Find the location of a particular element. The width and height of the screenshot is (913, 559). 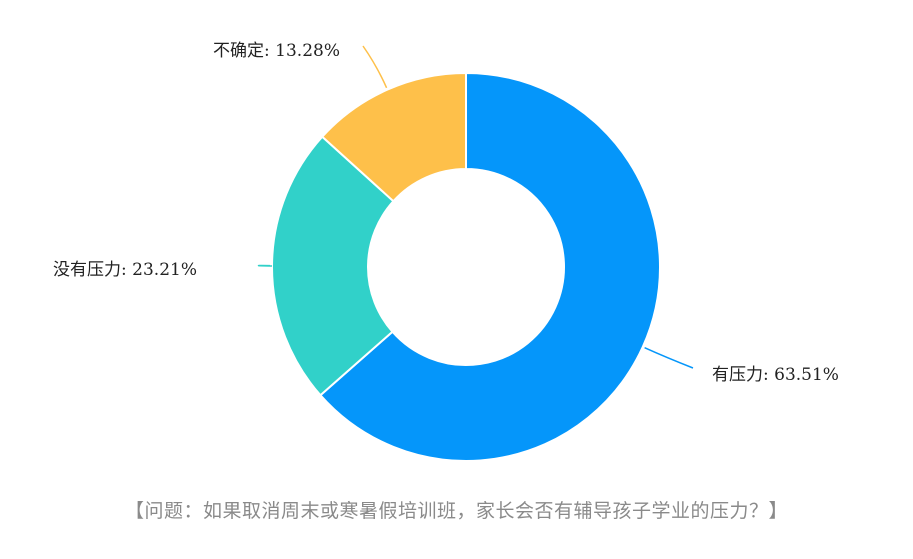

slice-label-pressure: 有压力: 63.51% is located at coordinates (775, 375).